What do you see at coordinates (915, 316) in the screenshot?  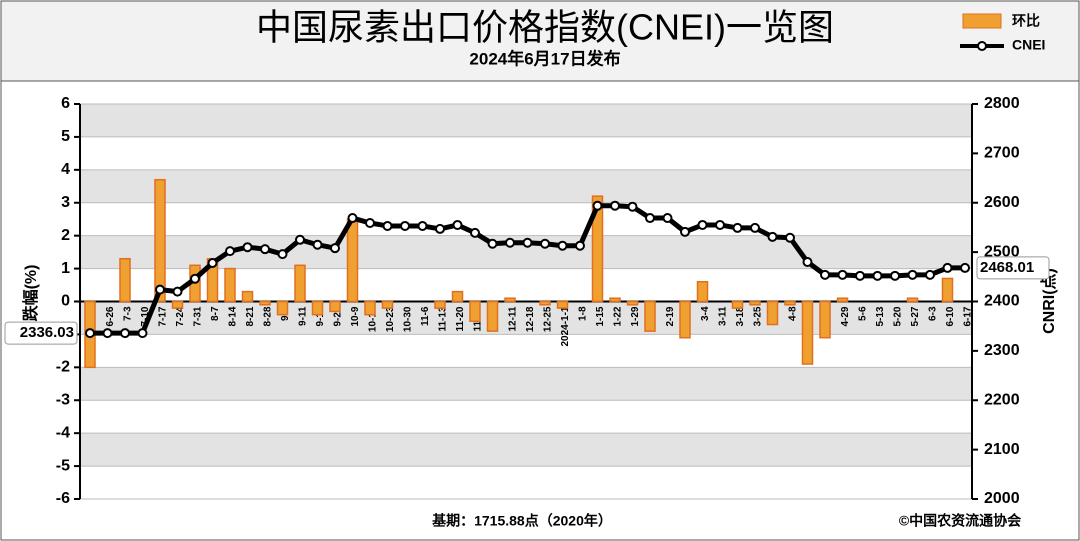 I see `x-tick-label: 5-27` at bounding box center [915, 316].